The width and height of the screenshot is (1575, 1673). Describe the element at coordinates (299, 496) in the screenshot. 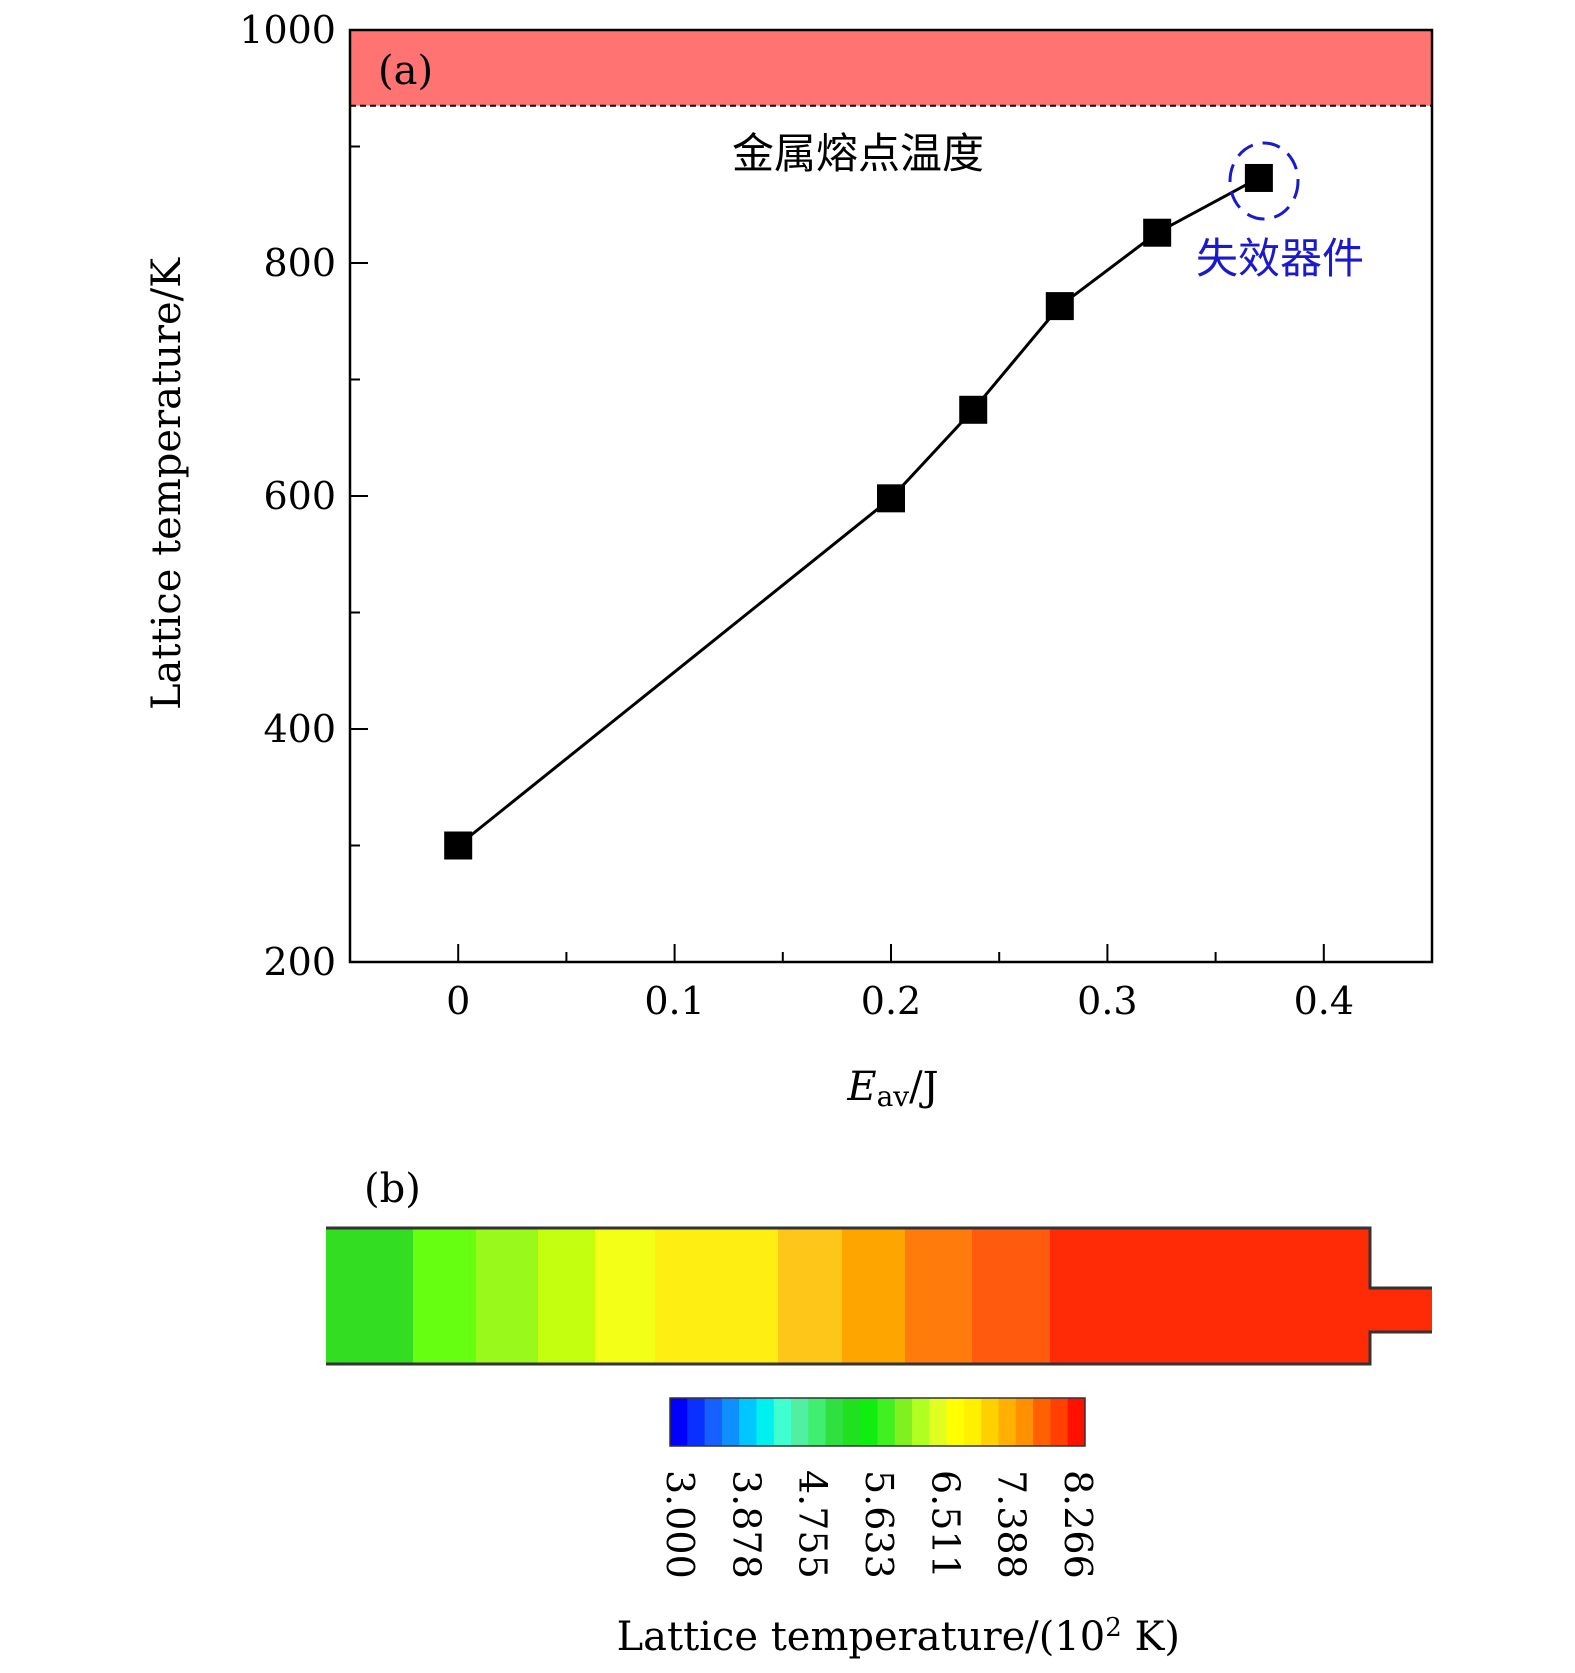

I see `y-tick-label: 600` at that location.